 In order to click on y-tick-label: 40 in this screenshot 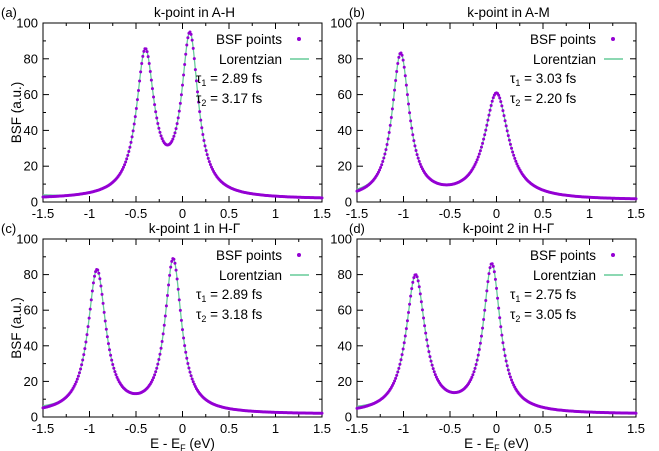, I will do `click(345, 130)`.